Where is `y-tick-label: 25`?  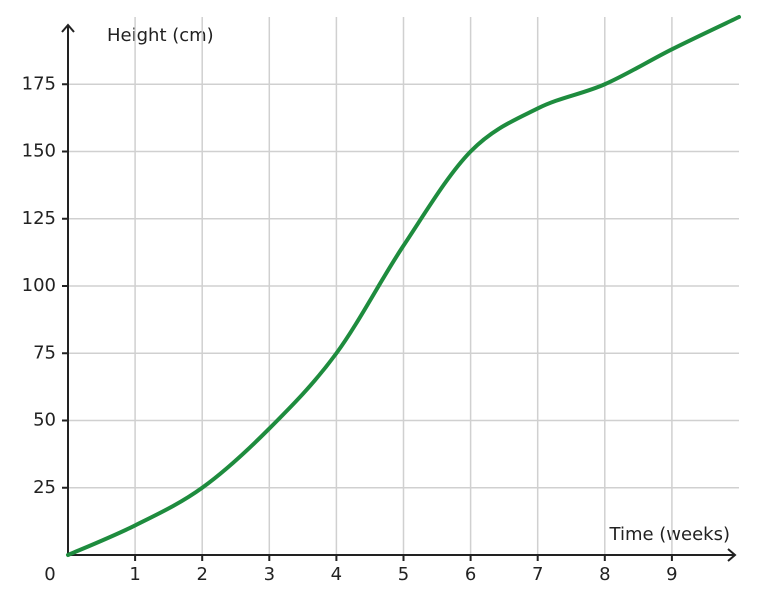
y-tick-label: 25 is located at coordinates (44, 487).